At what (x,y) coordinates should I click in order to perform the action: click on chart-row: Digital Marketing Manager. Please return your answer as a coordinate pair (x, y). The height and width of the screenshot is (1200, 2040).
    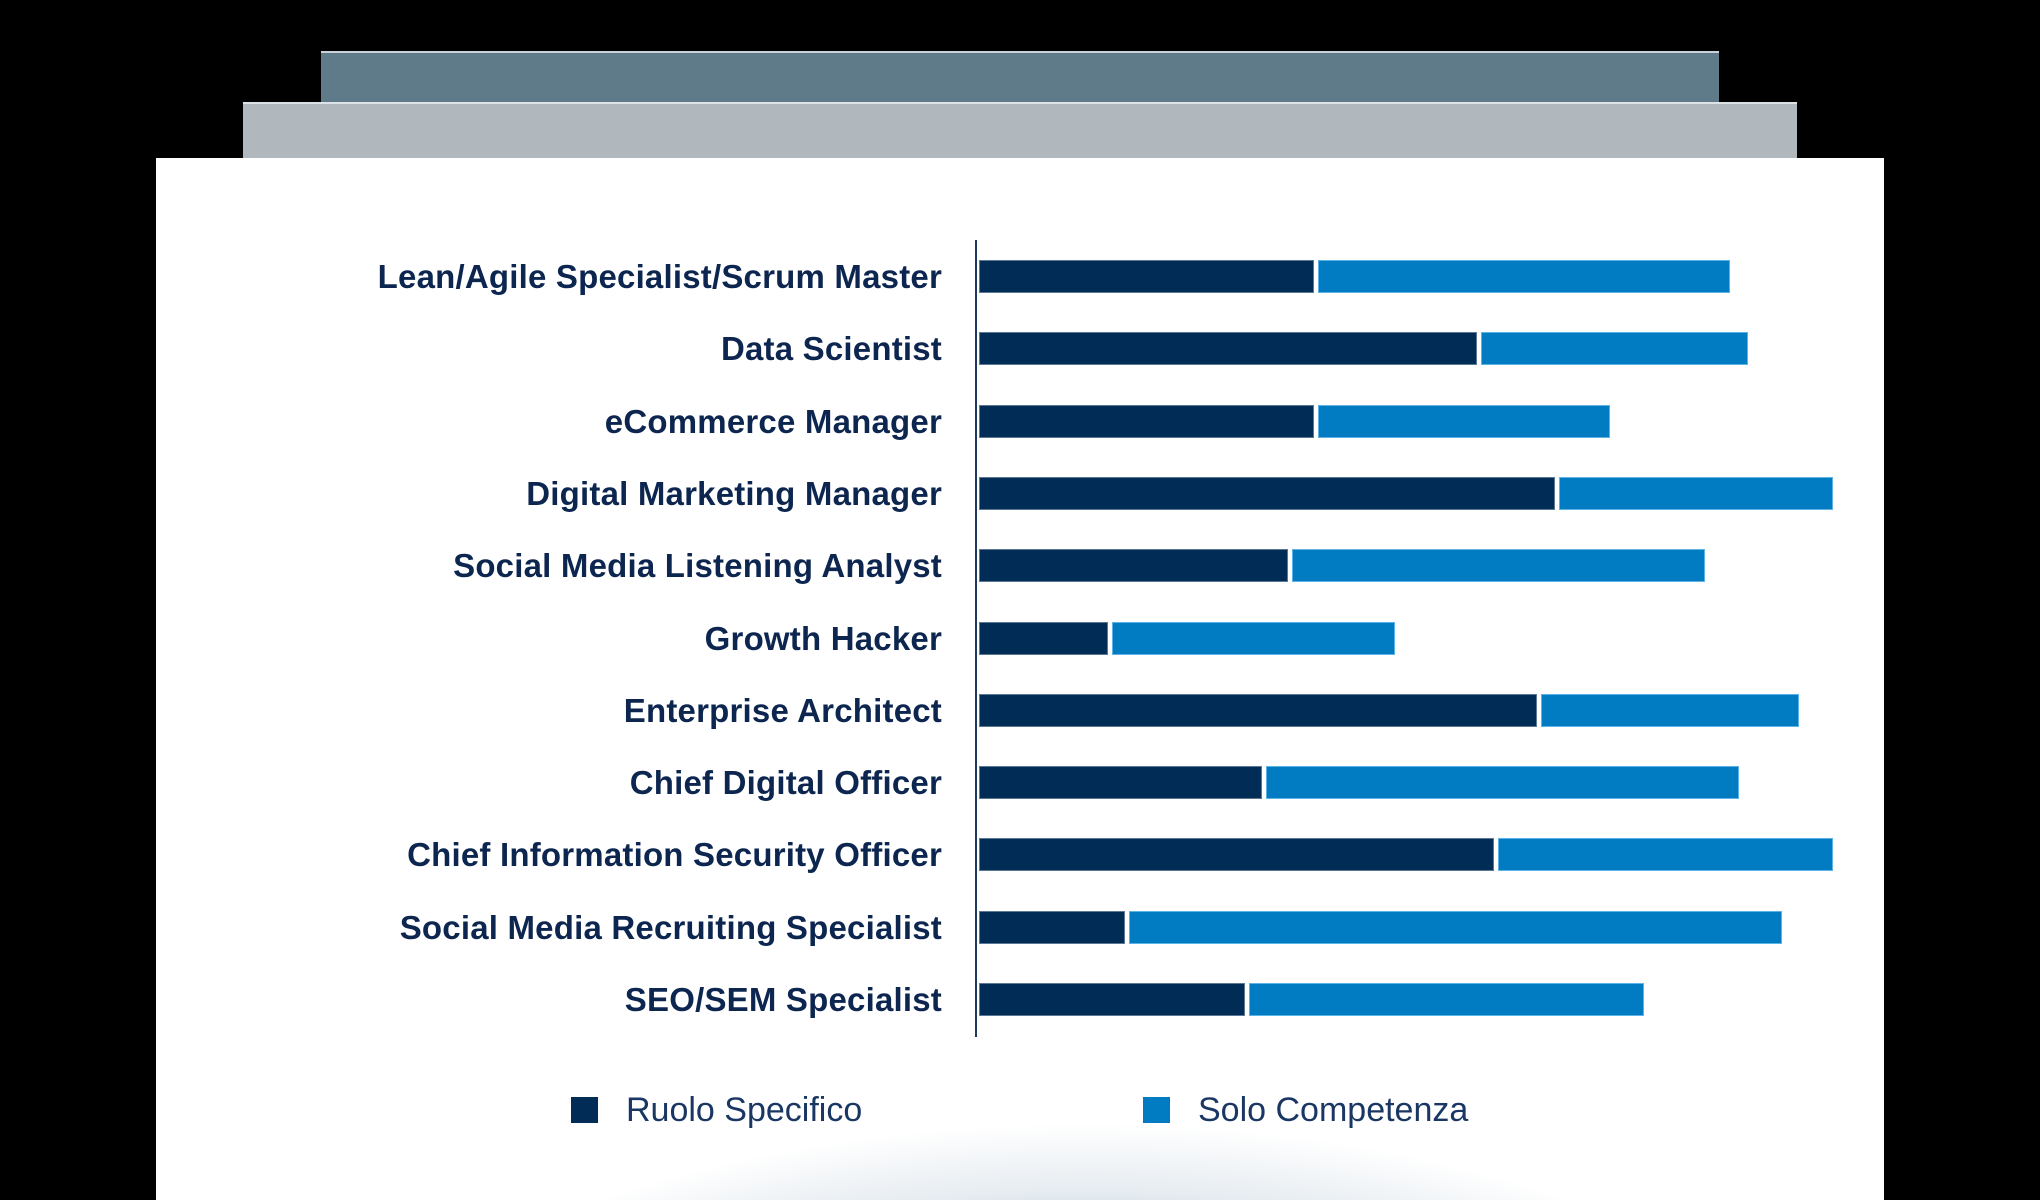
    Looking at the image, I should click on (1020, 493).